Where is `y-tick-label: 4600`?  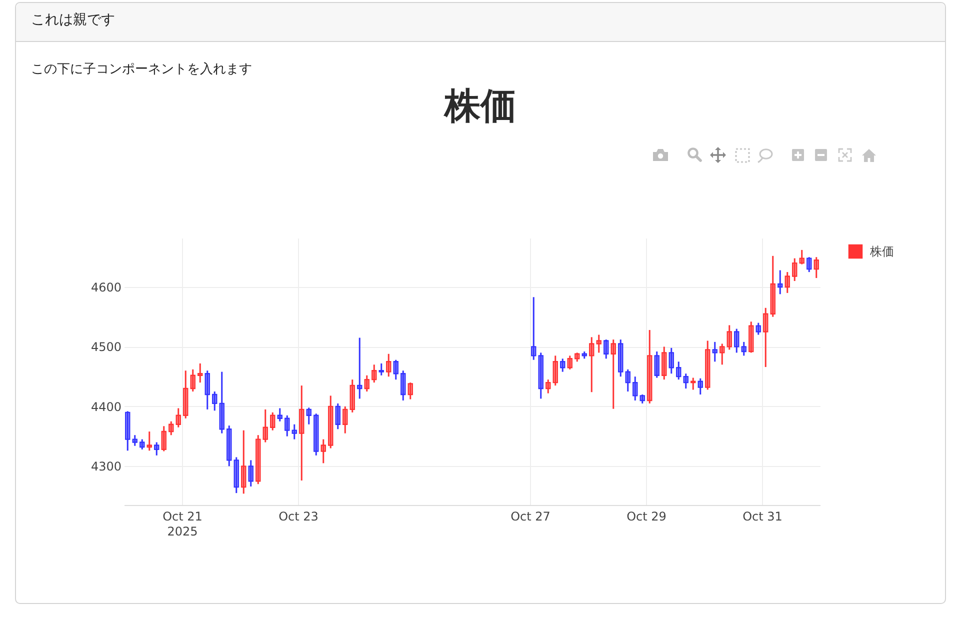 y-tick-label: 4600 is located at coordinates (106, 287).